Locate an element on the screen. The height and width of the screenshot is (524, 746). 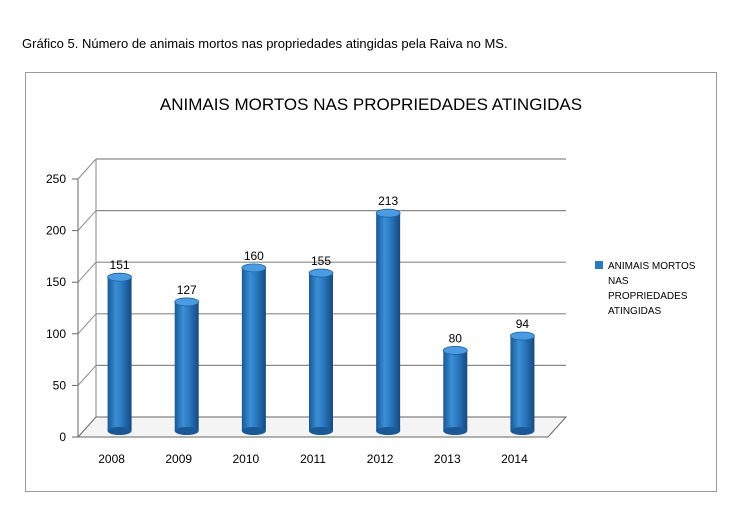
y-tick-label: 200 is located at coordinates (56, 231).